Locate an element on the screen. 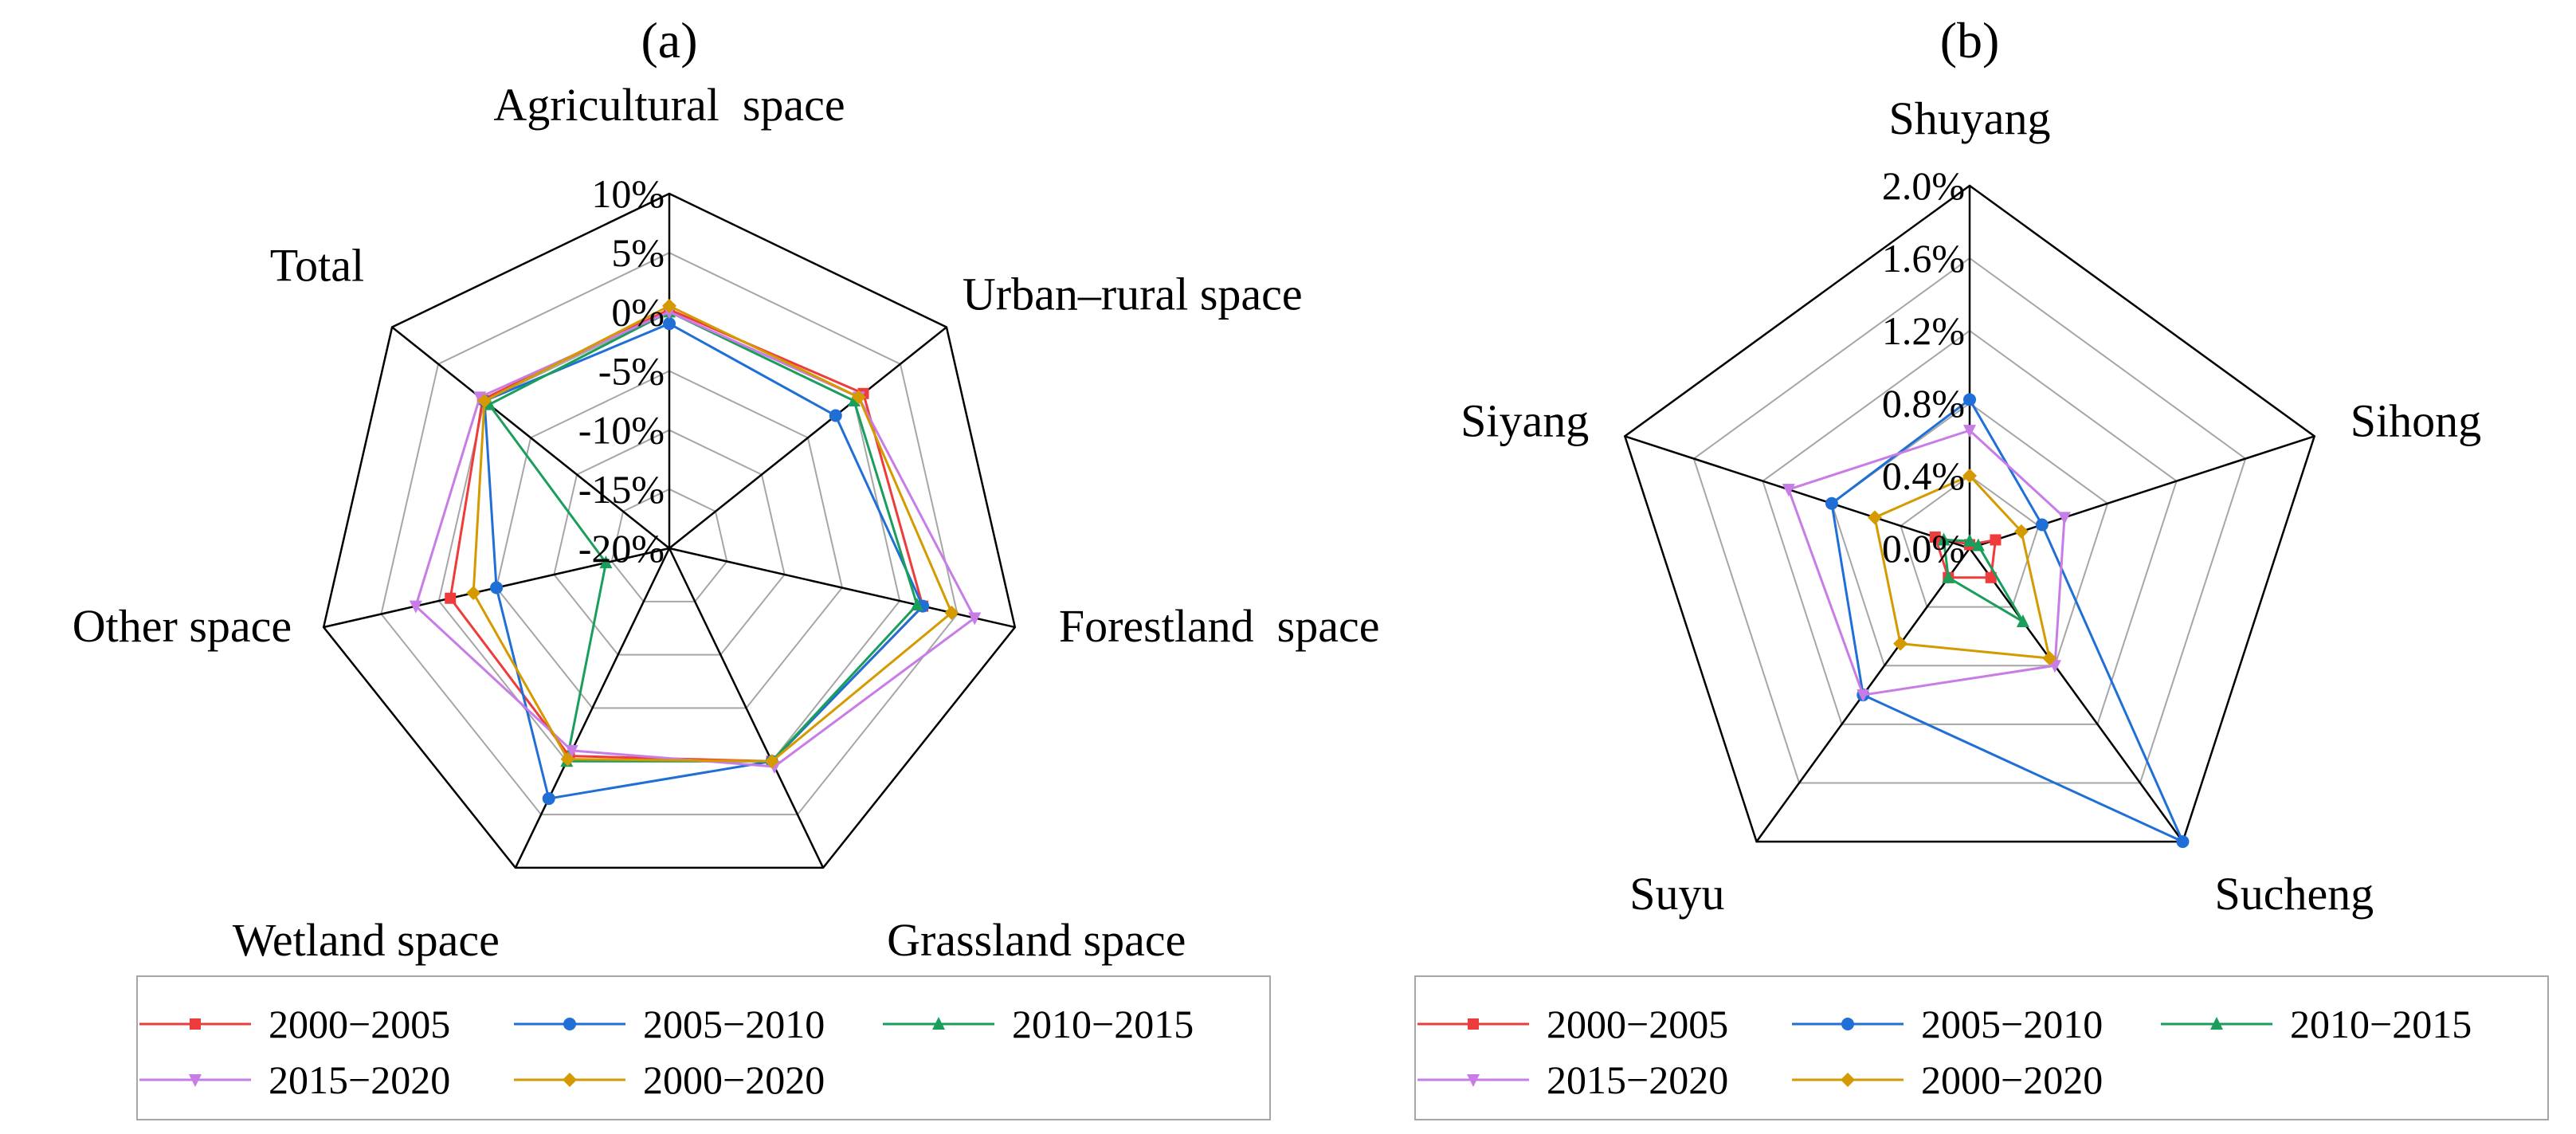 The width and height of the screenshot is (2576, 1134). legend-item: 2000−2005 is located at coordinates (294, 1024).